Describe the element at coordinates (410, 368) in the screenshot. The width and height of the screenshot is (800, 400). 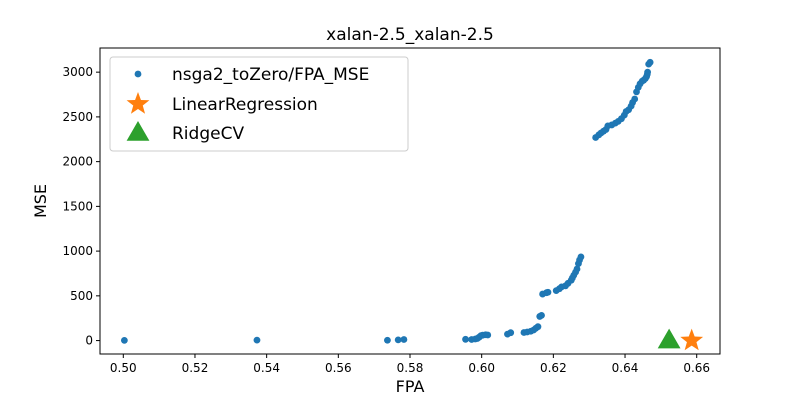
I see `x-tick-label: 0.58` at that location.